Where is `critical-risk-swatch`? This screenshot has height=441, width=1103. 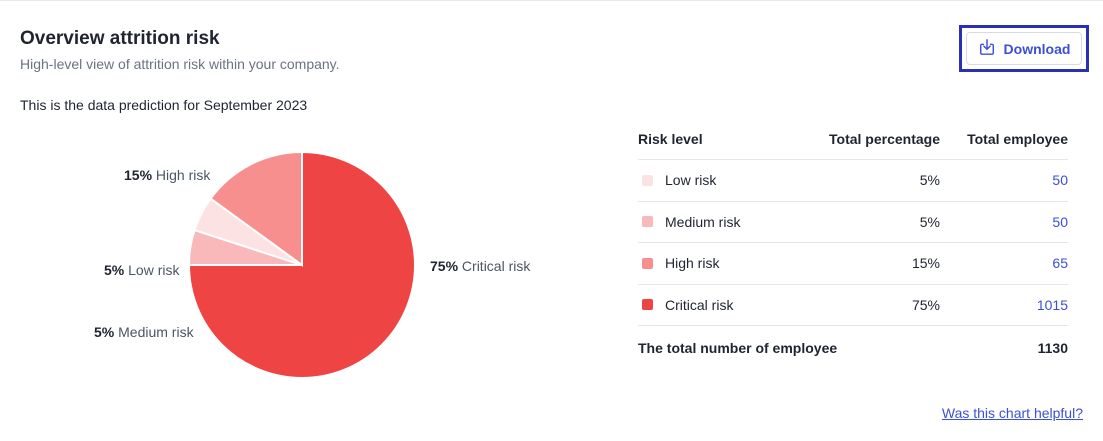 critical-risk-swatch is located at coordinates (647, 305).